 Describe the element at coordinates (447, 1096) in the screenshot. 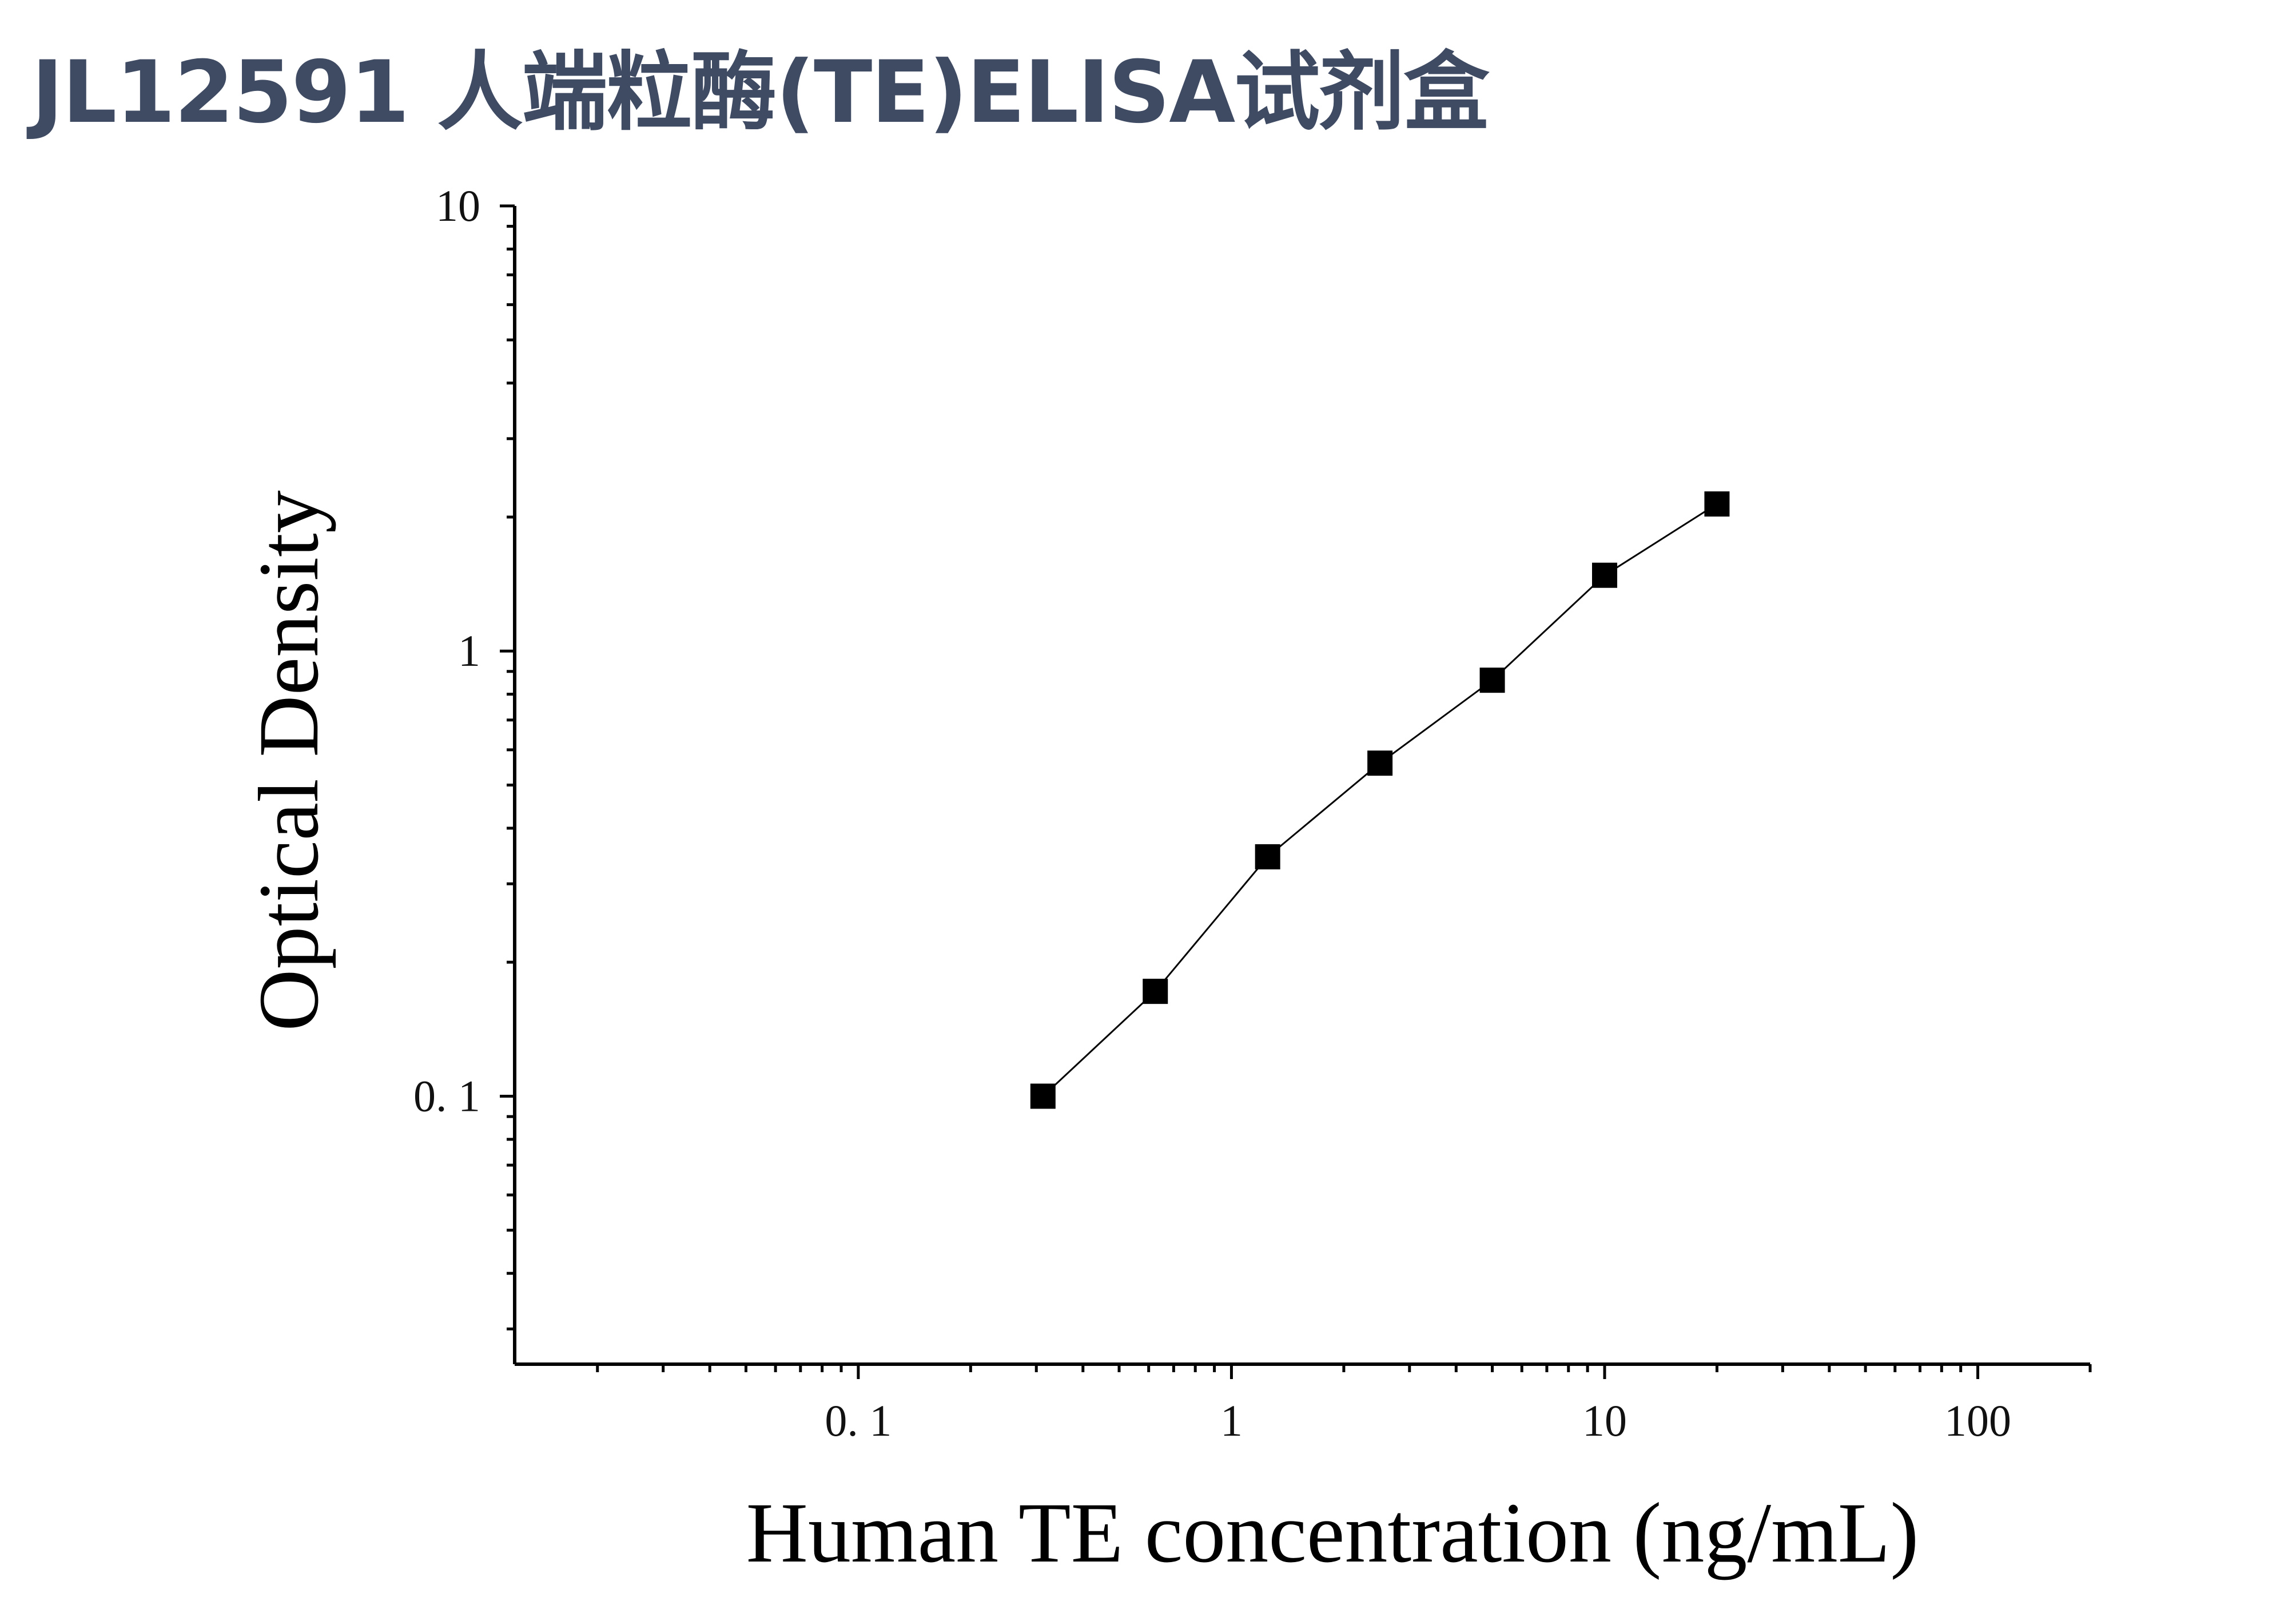

I see `y-tick-label: 0. 1` at that location.